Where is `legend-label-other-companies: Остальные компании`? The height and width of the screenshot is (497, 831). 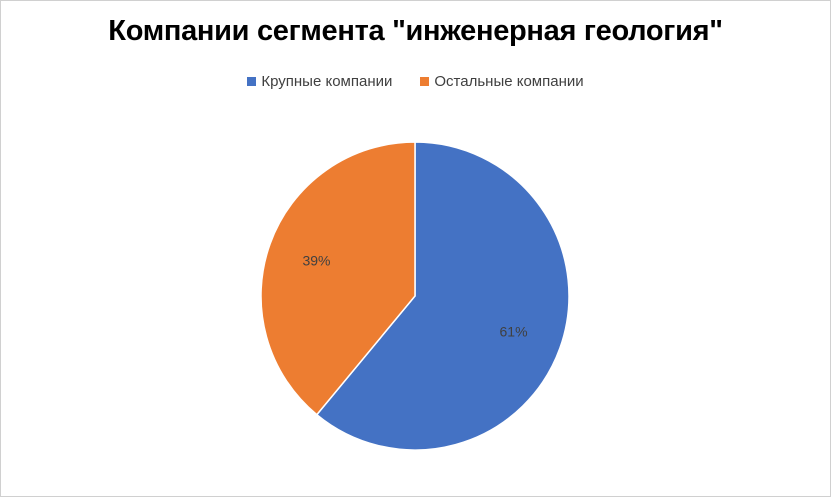 legend-label-other-companies: Остальные компании is located at coordinates (509, 81).